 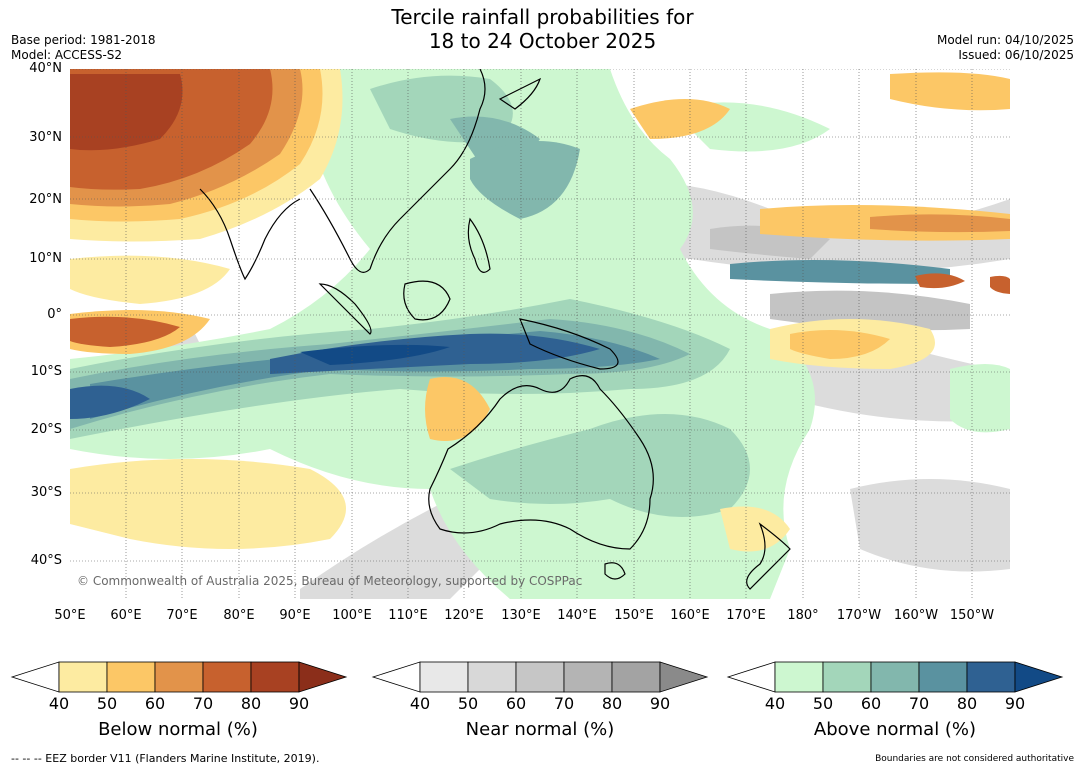 I want to click on japan-outline, so click(x=520, y=93).